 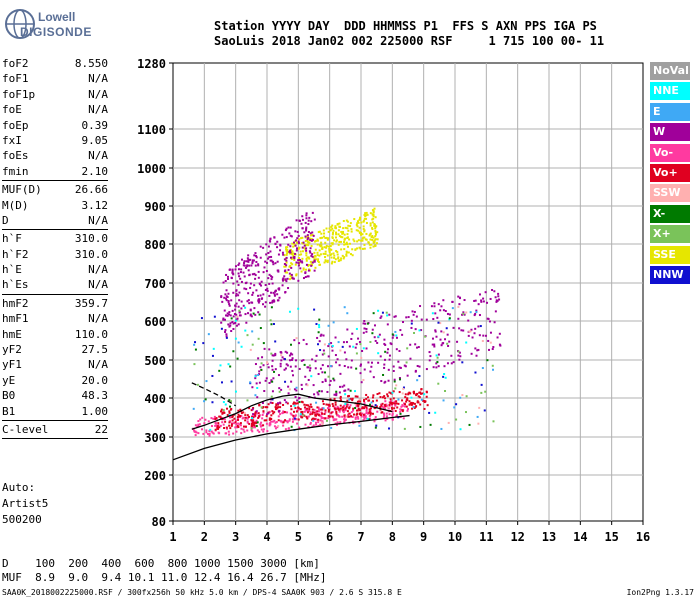 What do you see at coordinates (172, 537) in the screenshot?
I see `x-tick-label: 1` at bounding box center [172, 537].